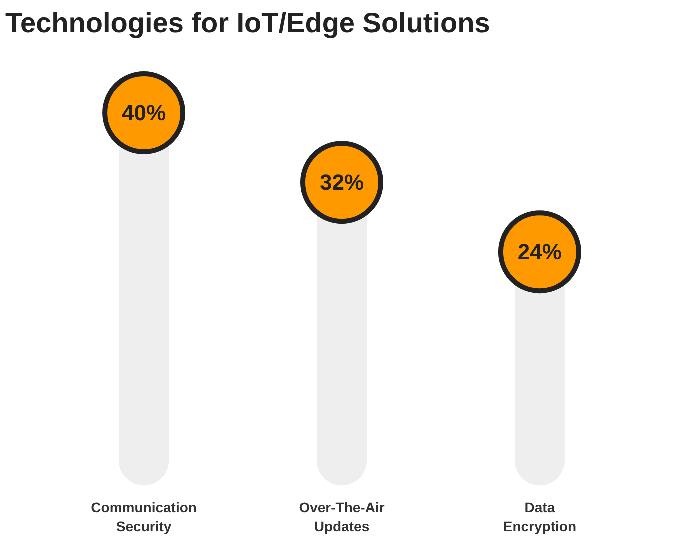  Describe the element at coordinates (144, 517) in the screenshot. I see `x-tick-label: Communication Security` at that location.